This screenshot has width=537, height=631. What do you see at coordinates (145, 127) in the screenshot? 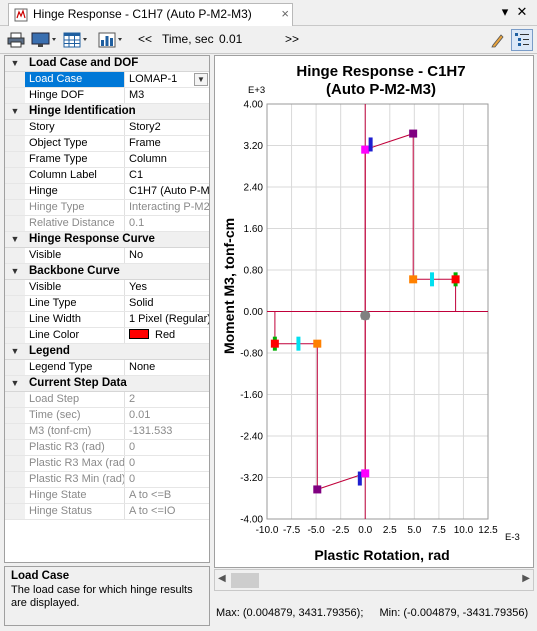
I see `prop-value: Story2` at bounding box center [145, 127].